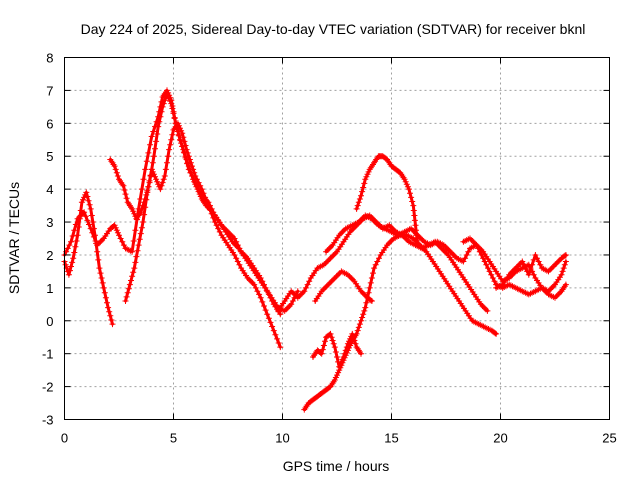  I want to click on satellite-track-7-markers, so click(337, 350).